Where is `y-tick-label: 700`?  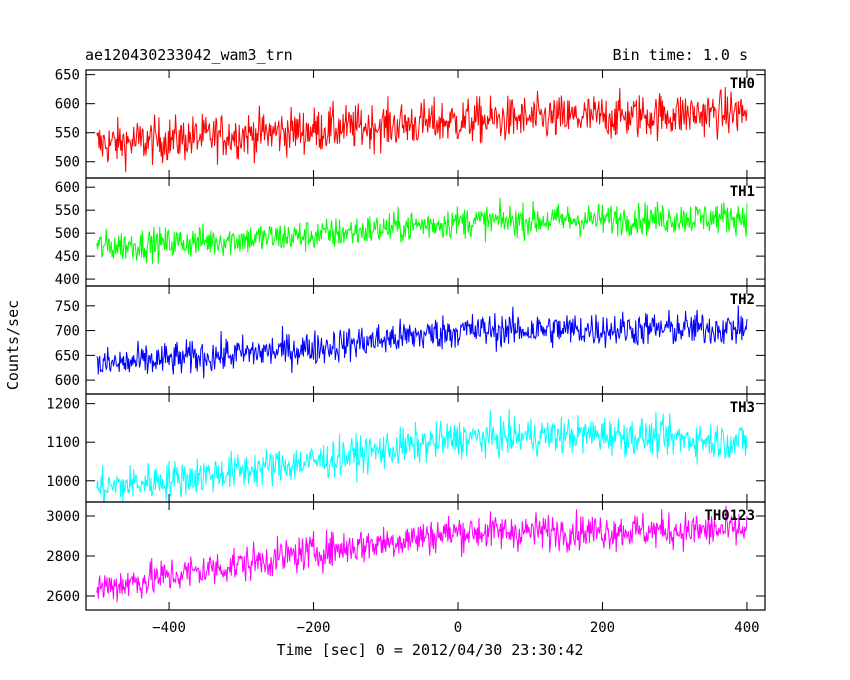
y-tick-label: 700 is located at coordinates (67, 332).